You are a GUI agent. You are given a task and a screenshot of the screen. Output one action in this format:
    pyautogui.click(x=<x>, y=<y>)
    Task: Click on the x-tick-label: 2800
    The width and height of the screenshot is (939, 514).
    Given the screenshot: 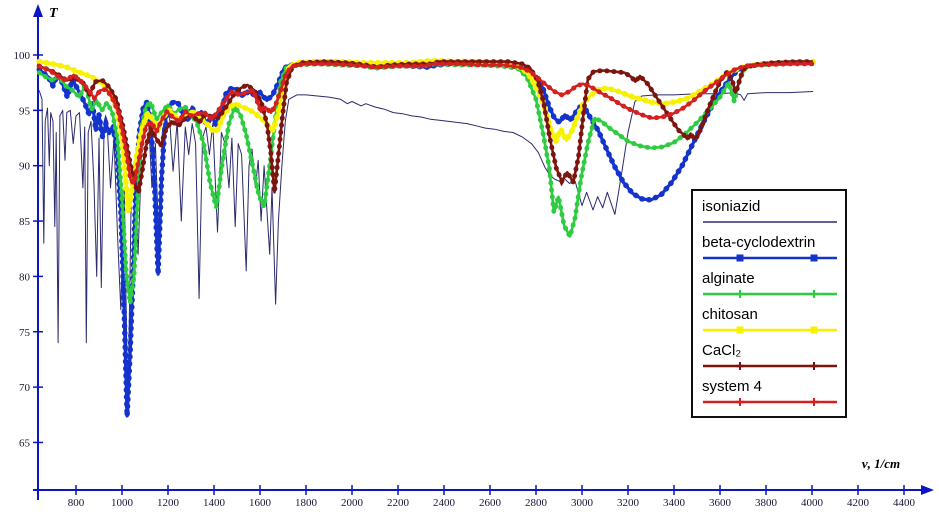 What is the action you would take?
    pyautogui.click(x=536, y=503)
    